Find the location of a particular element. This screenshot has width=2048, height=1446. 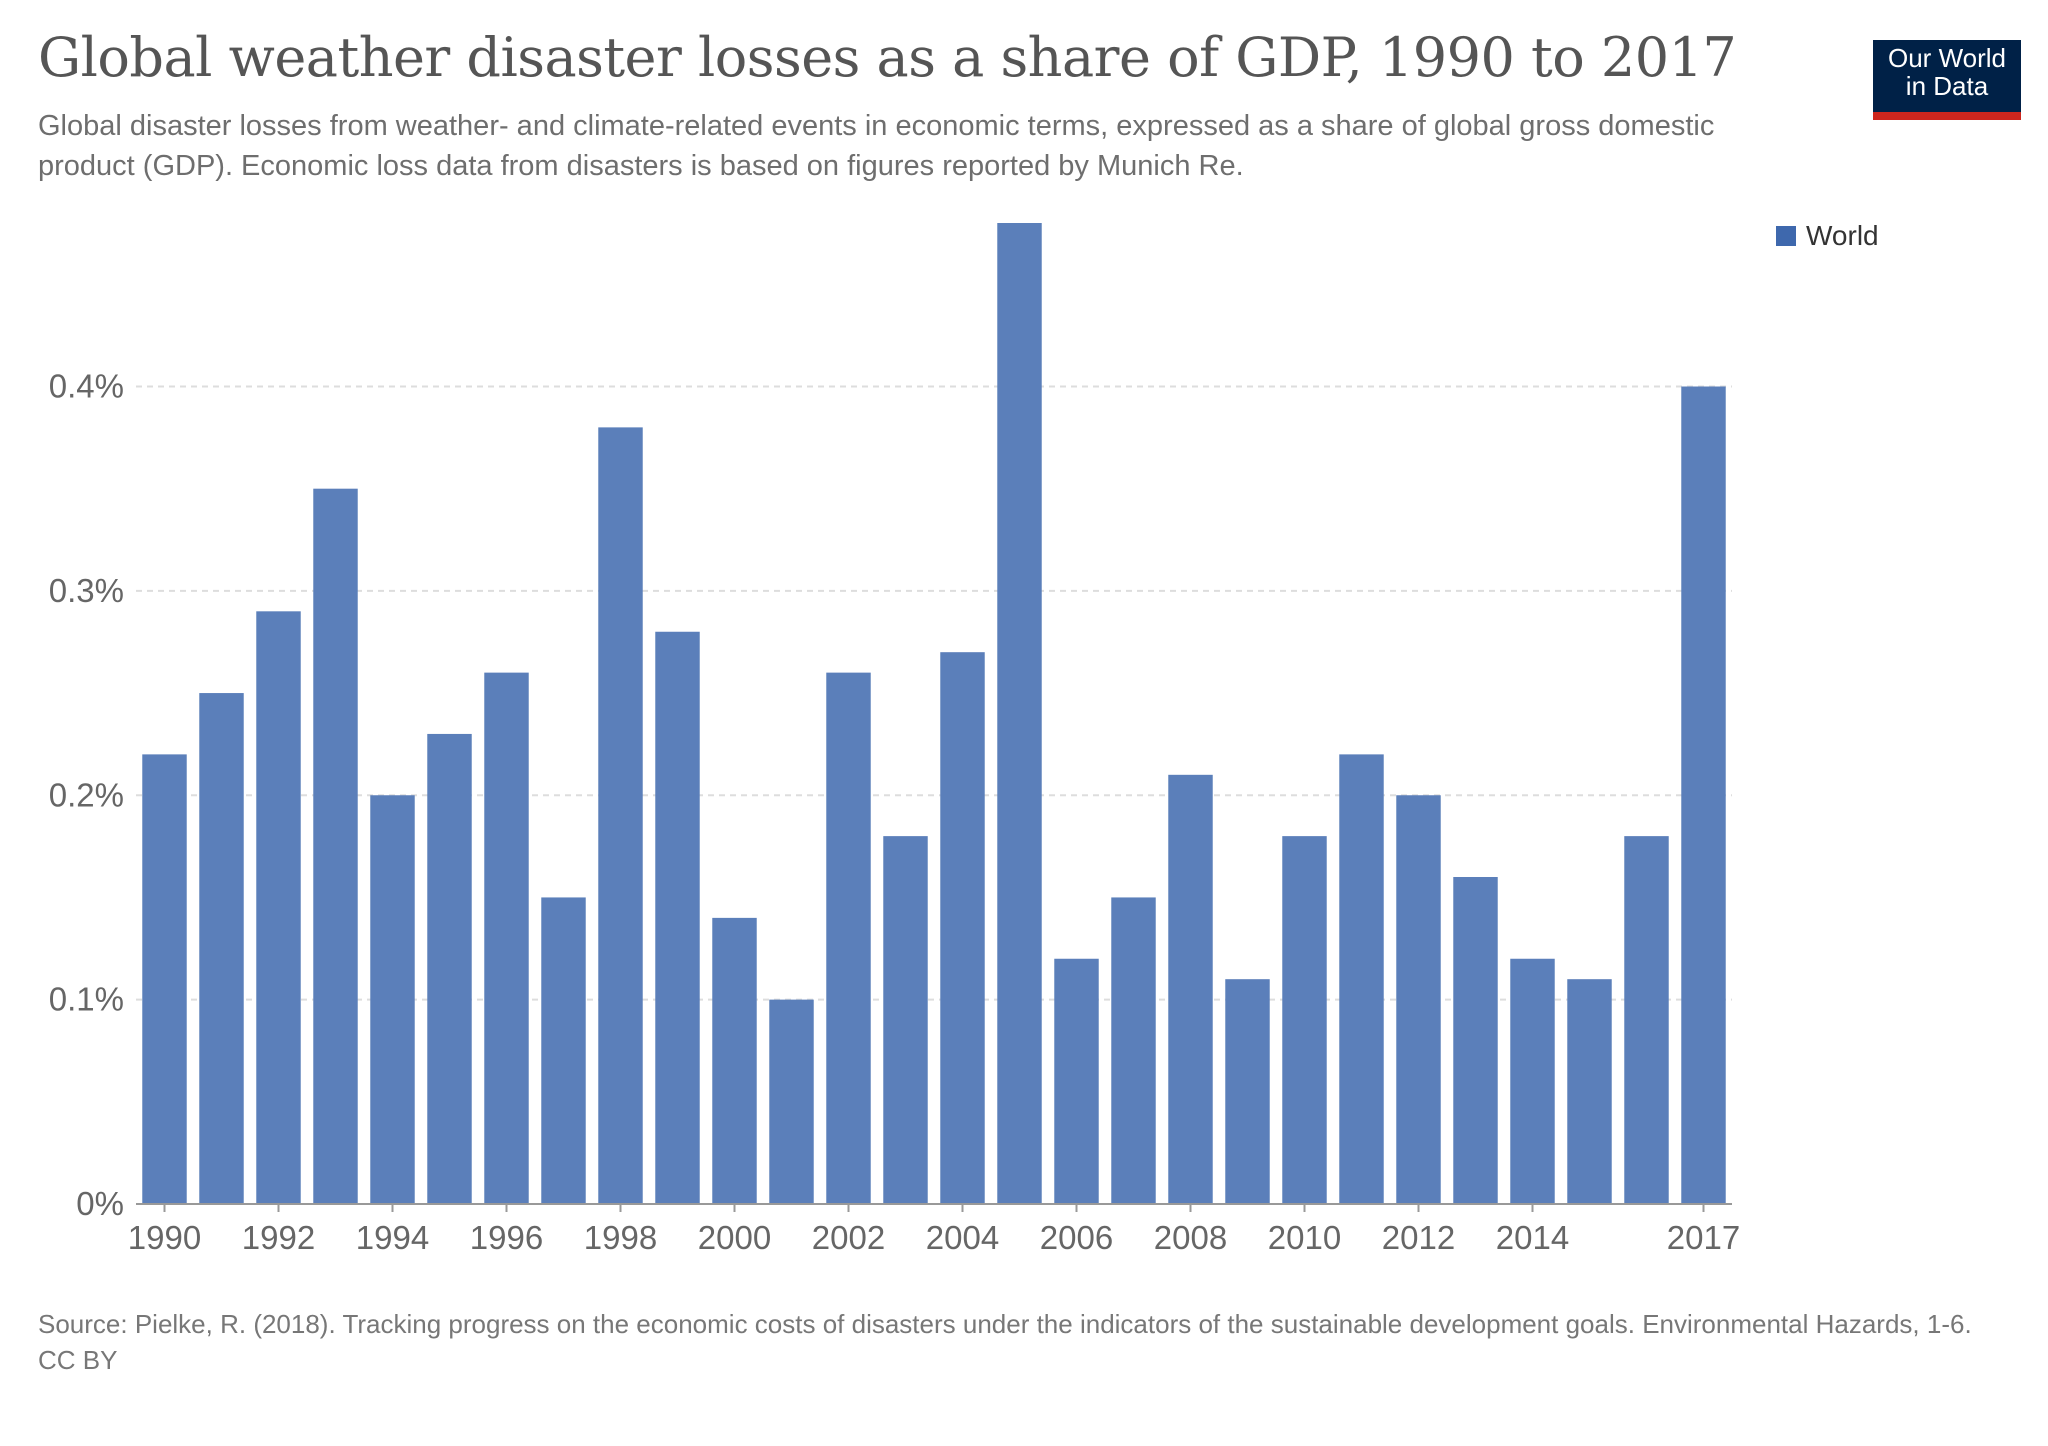

bar-2017 is located at coordinates (1703, 795).